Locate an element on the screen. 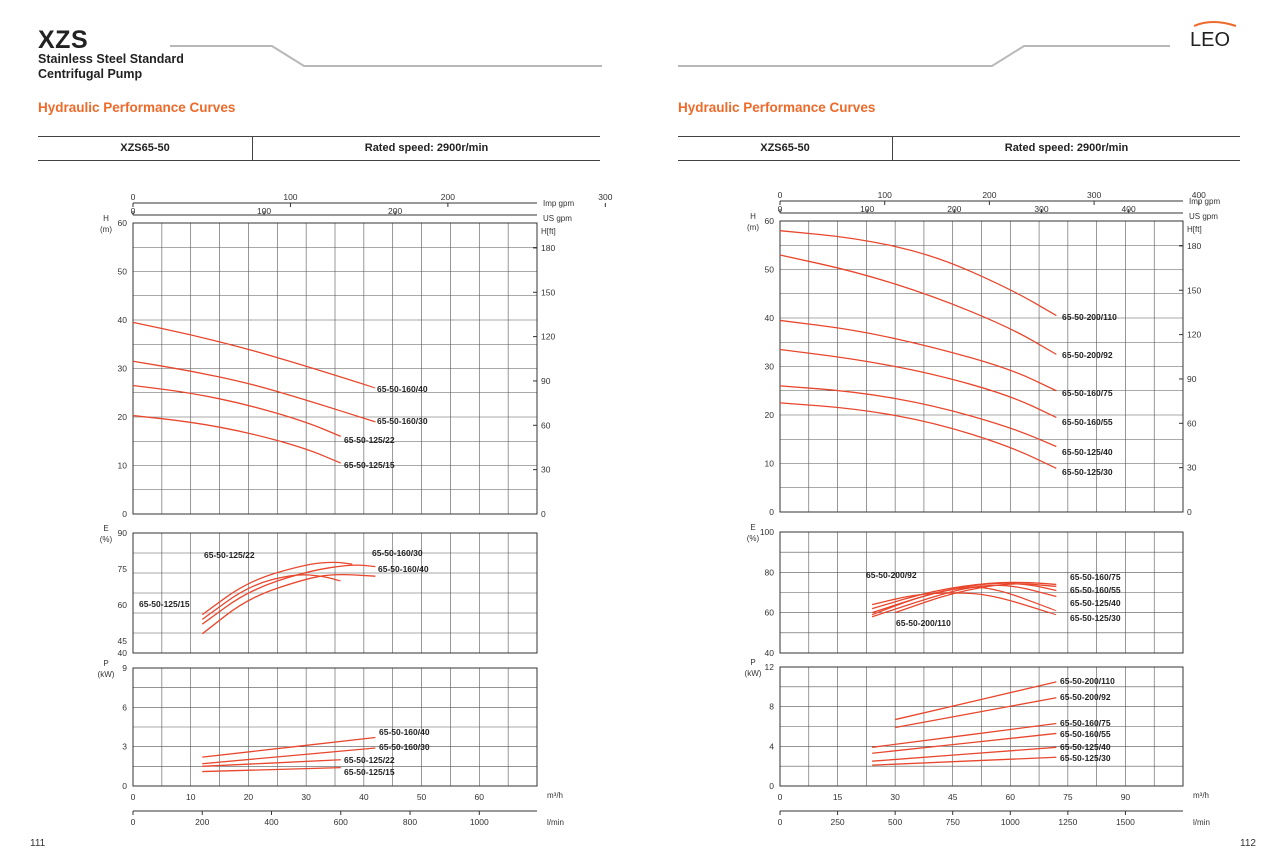  lmin-label: 1500 is located at coordinates (1125, 822).